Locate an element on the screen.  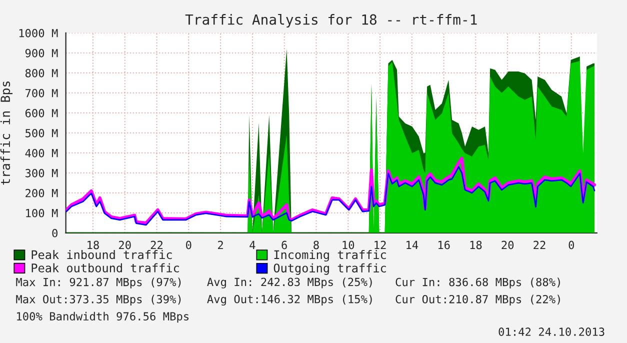
text: Cur In: 836.68 MBps (88%) is located at coordinates (478, 283).